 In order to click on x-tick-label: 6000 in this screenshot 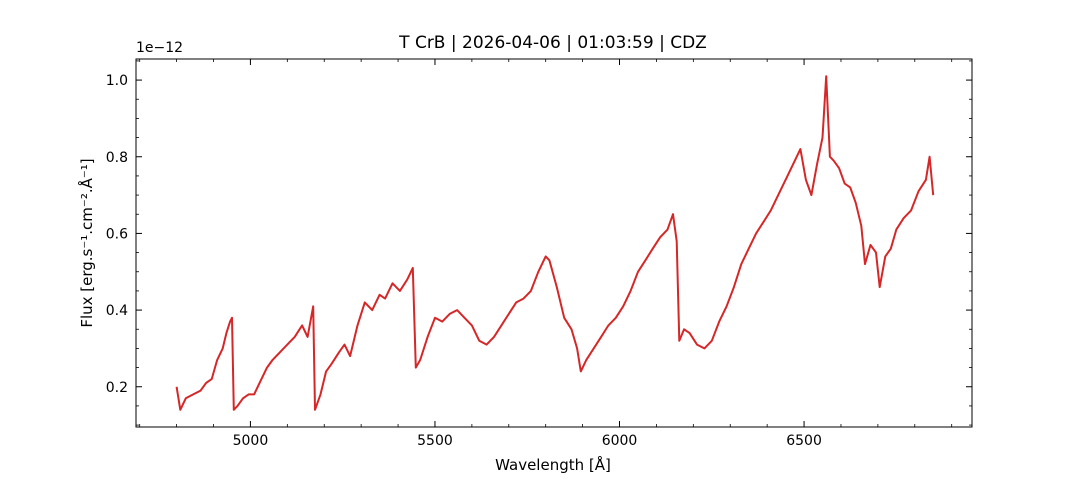, I will do `click(620, 441)`.